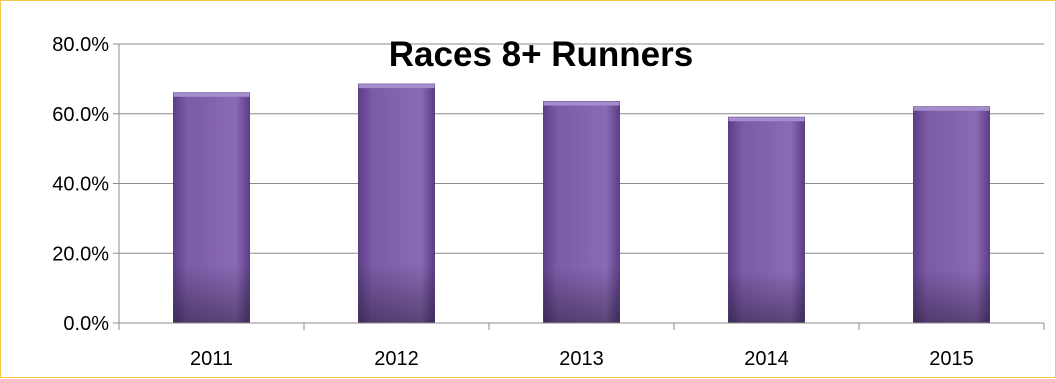  What do you see at coordinates (80, 185) in the screenshot?
I see `y-tick-label: 40.0%` at bounding box center [80, 185].